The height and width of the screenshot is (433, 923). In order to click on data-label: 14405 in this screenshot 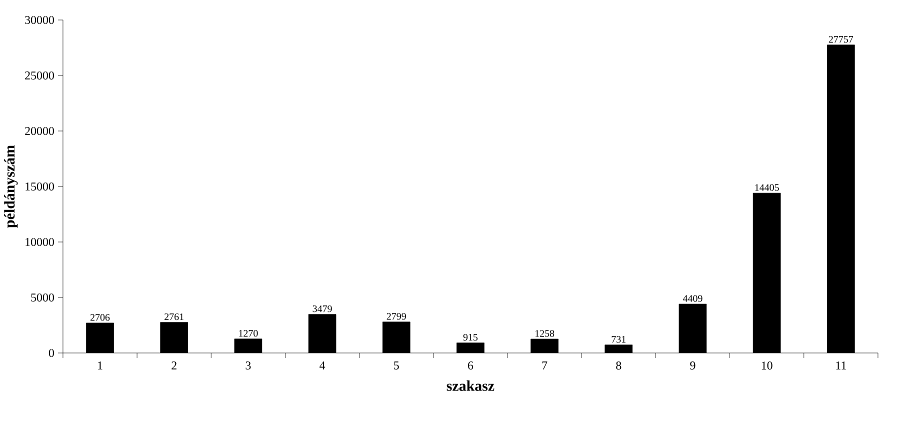, I will do `click(767, 187)`.